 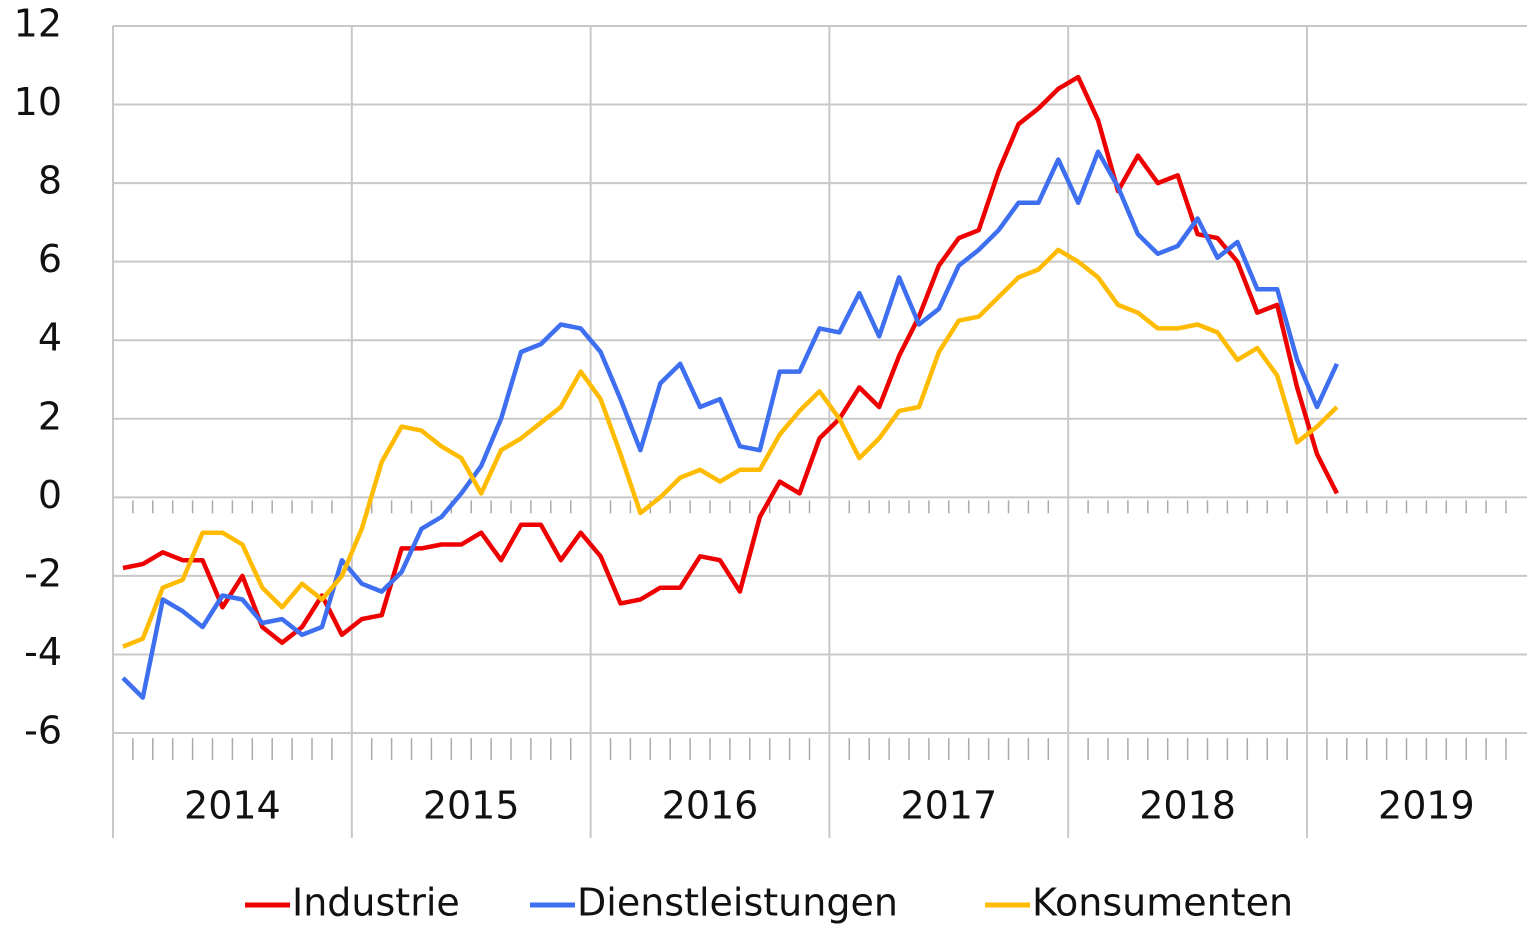 I want to click on x-tick-label: 2014, so click(x=232, y=806).